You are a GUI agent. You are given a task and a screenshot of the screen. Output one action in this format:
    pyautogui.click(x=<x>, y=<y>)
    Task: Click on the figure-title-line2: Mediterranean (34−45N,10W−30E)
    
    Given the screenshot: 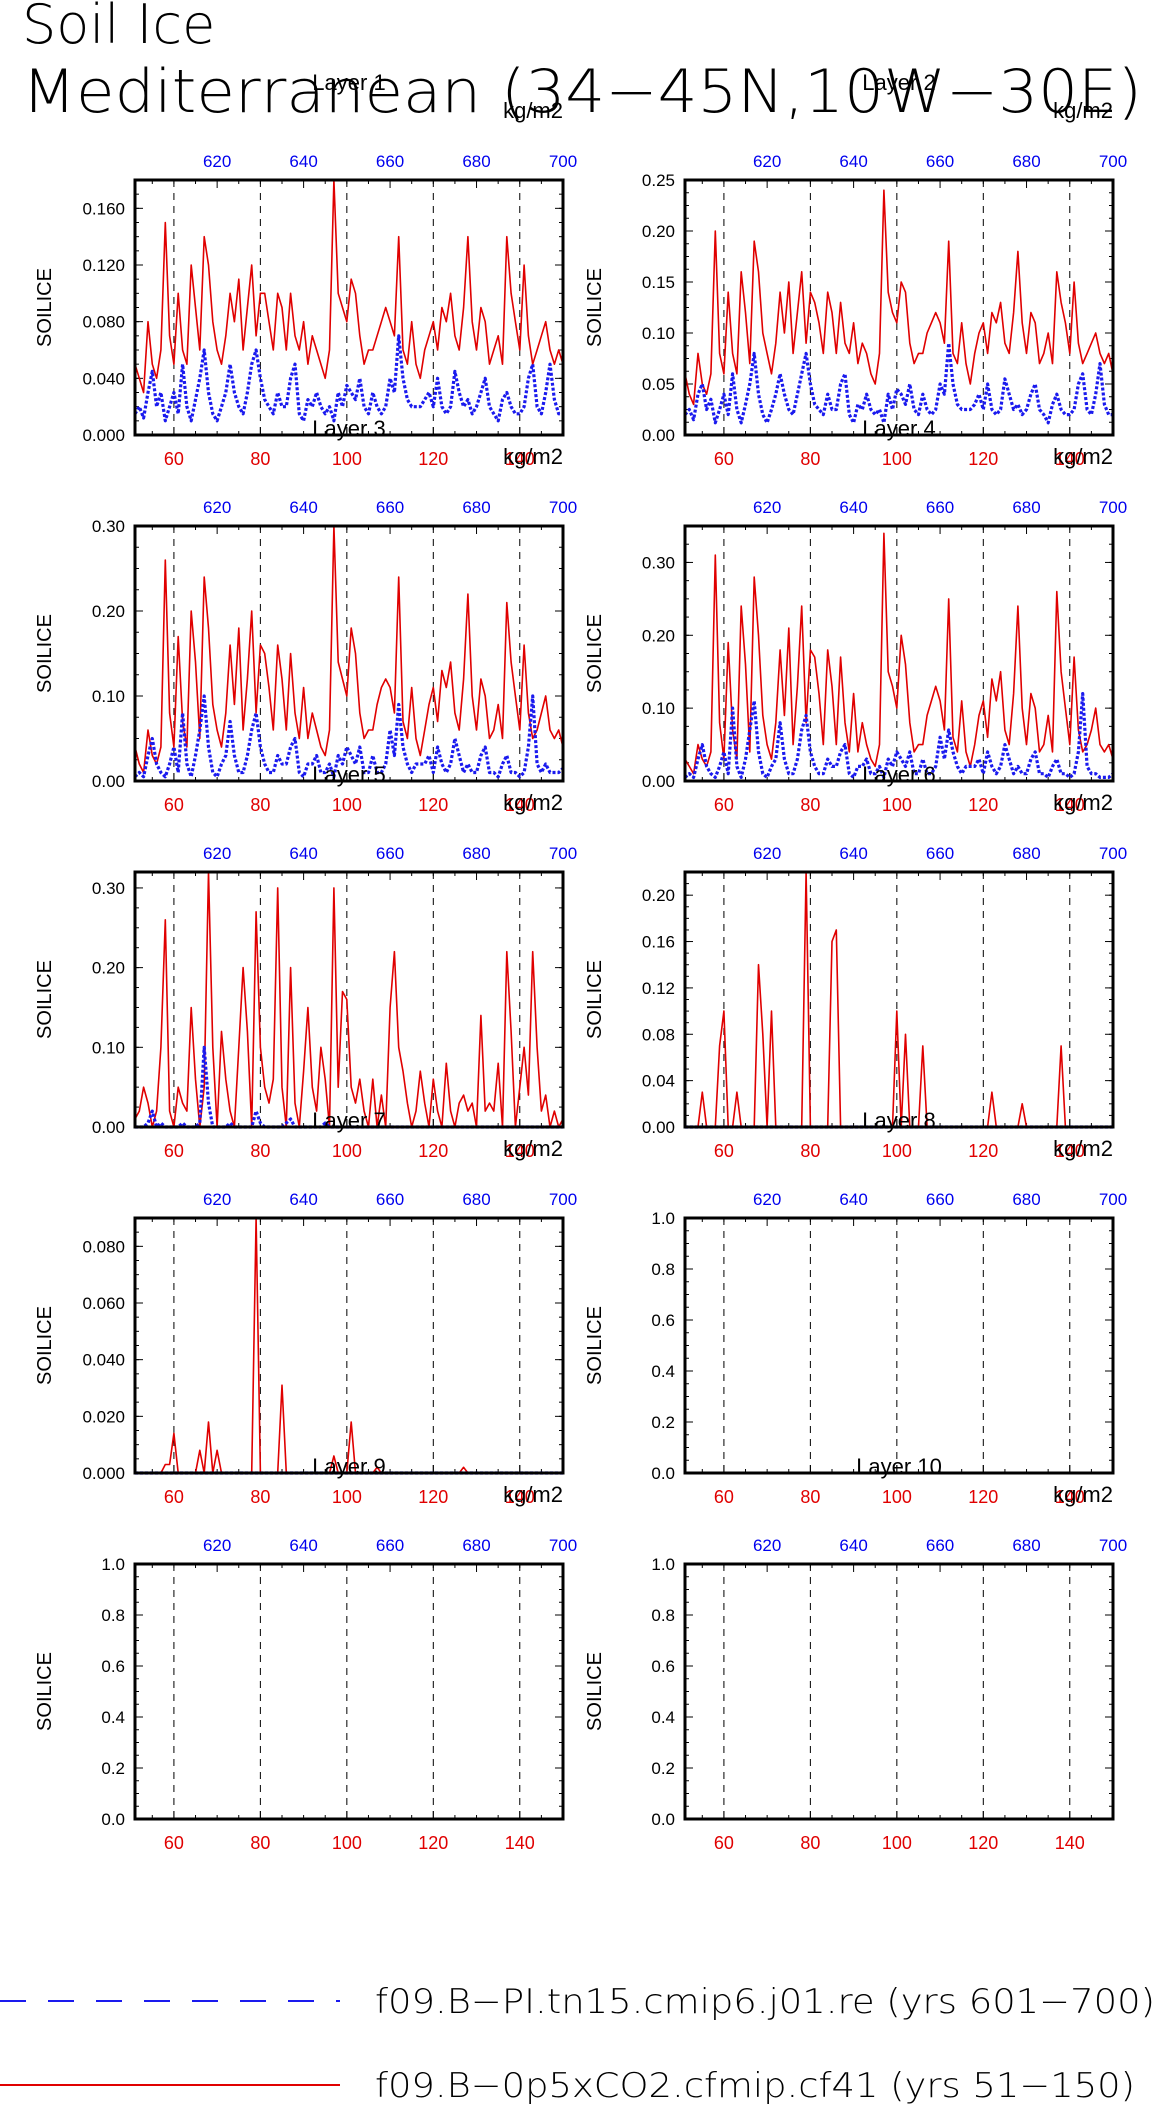 What is the action you would take?
    pyautogui.click(x=582, y=92)
    